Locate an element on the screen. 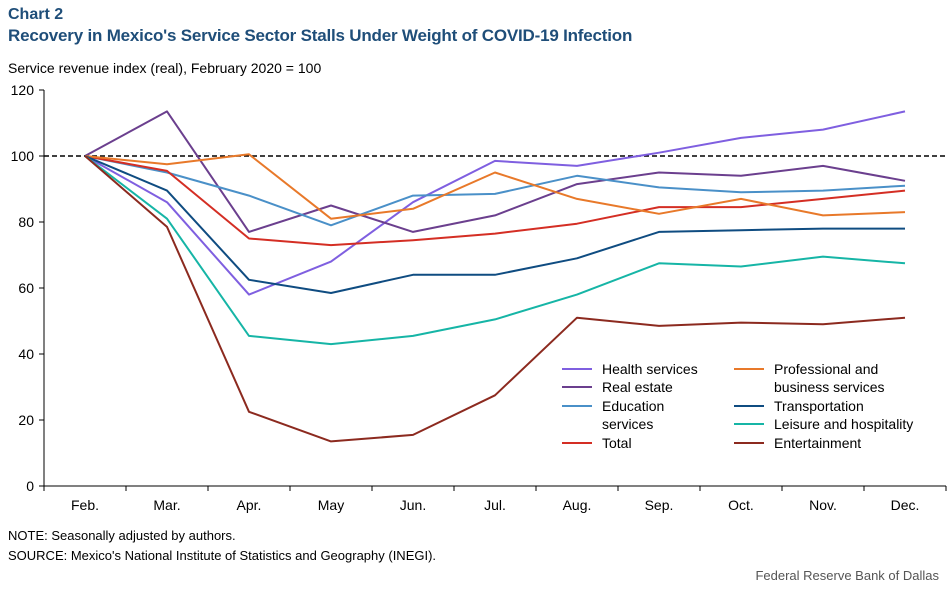 The image size is (949, 589). x-tick-label: Dec. is located at coordinates (905, 505).